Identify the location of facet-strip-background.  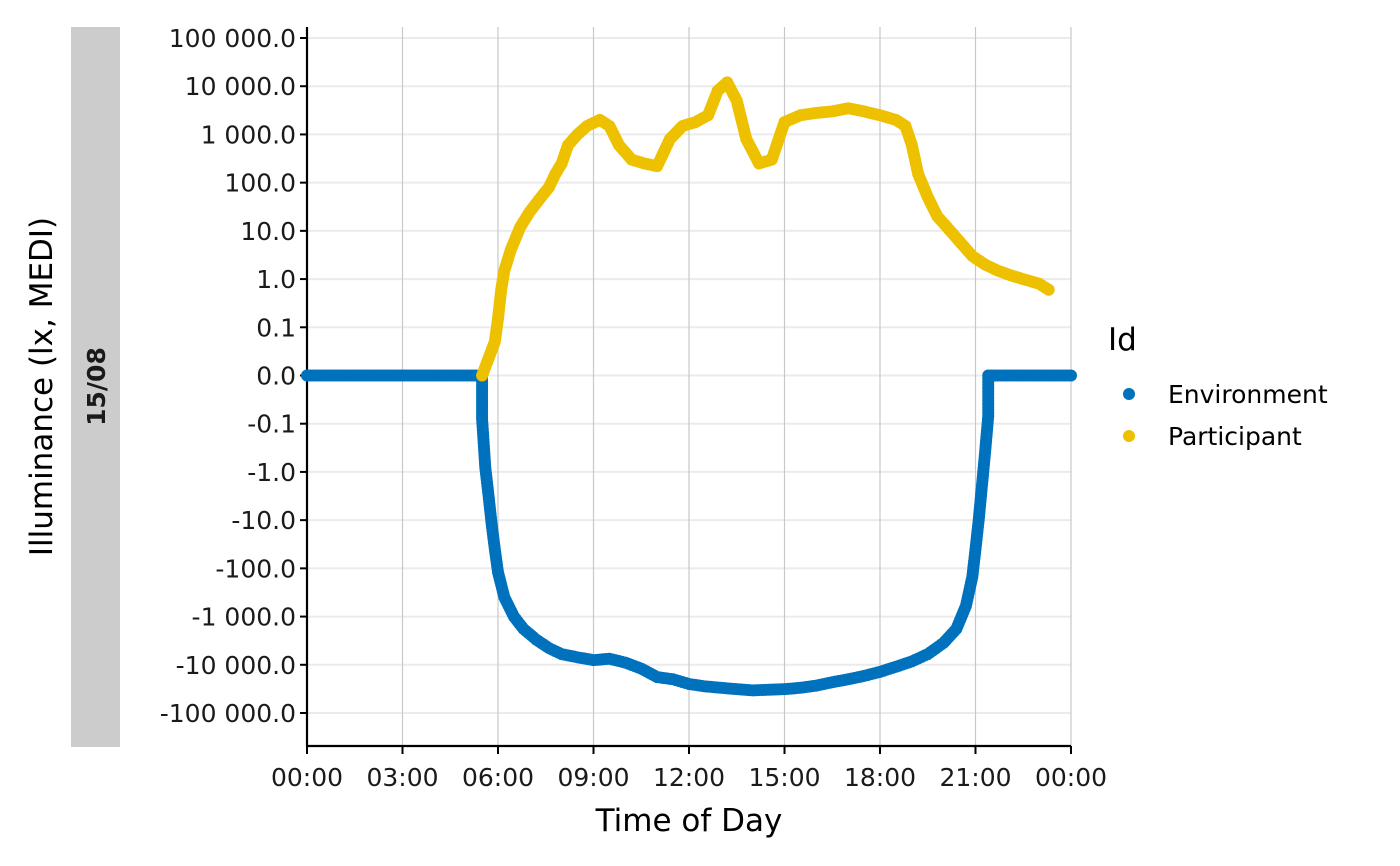
(95, 387).